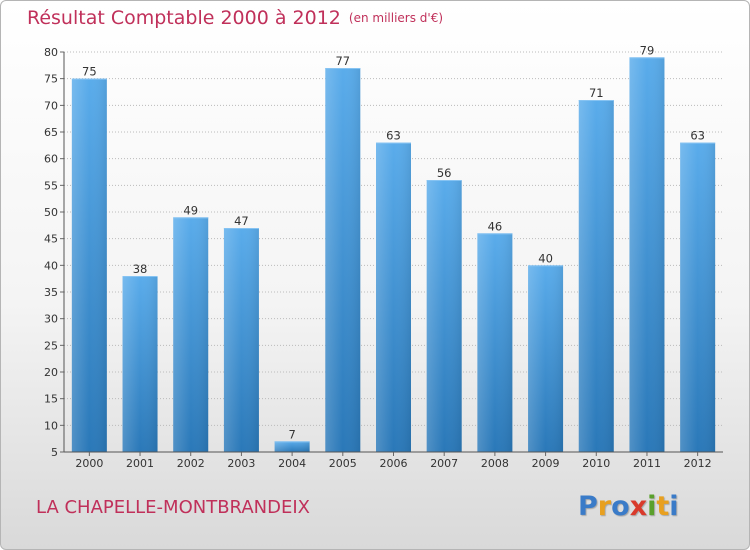 The width and height of the screenshot is (750, 550). What do you see at coordinates (51, 372) in the screenshot?
I see `y-tick-label: 20` at bounding box center [51, 372].